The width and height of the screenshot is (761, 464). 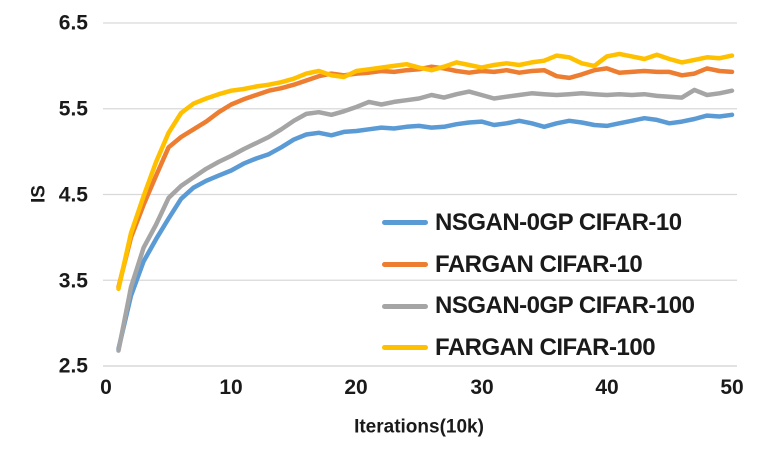 I want to click on x-tick-label: 40, so click(x=607, y=387).